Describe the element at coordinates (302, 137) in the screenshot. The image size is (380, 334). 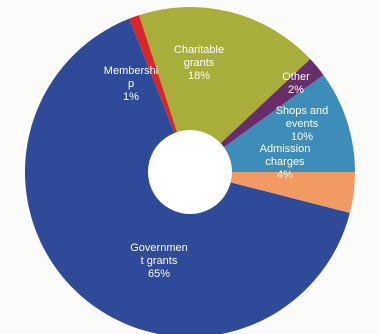
I see `label-line: 10%` at that location.